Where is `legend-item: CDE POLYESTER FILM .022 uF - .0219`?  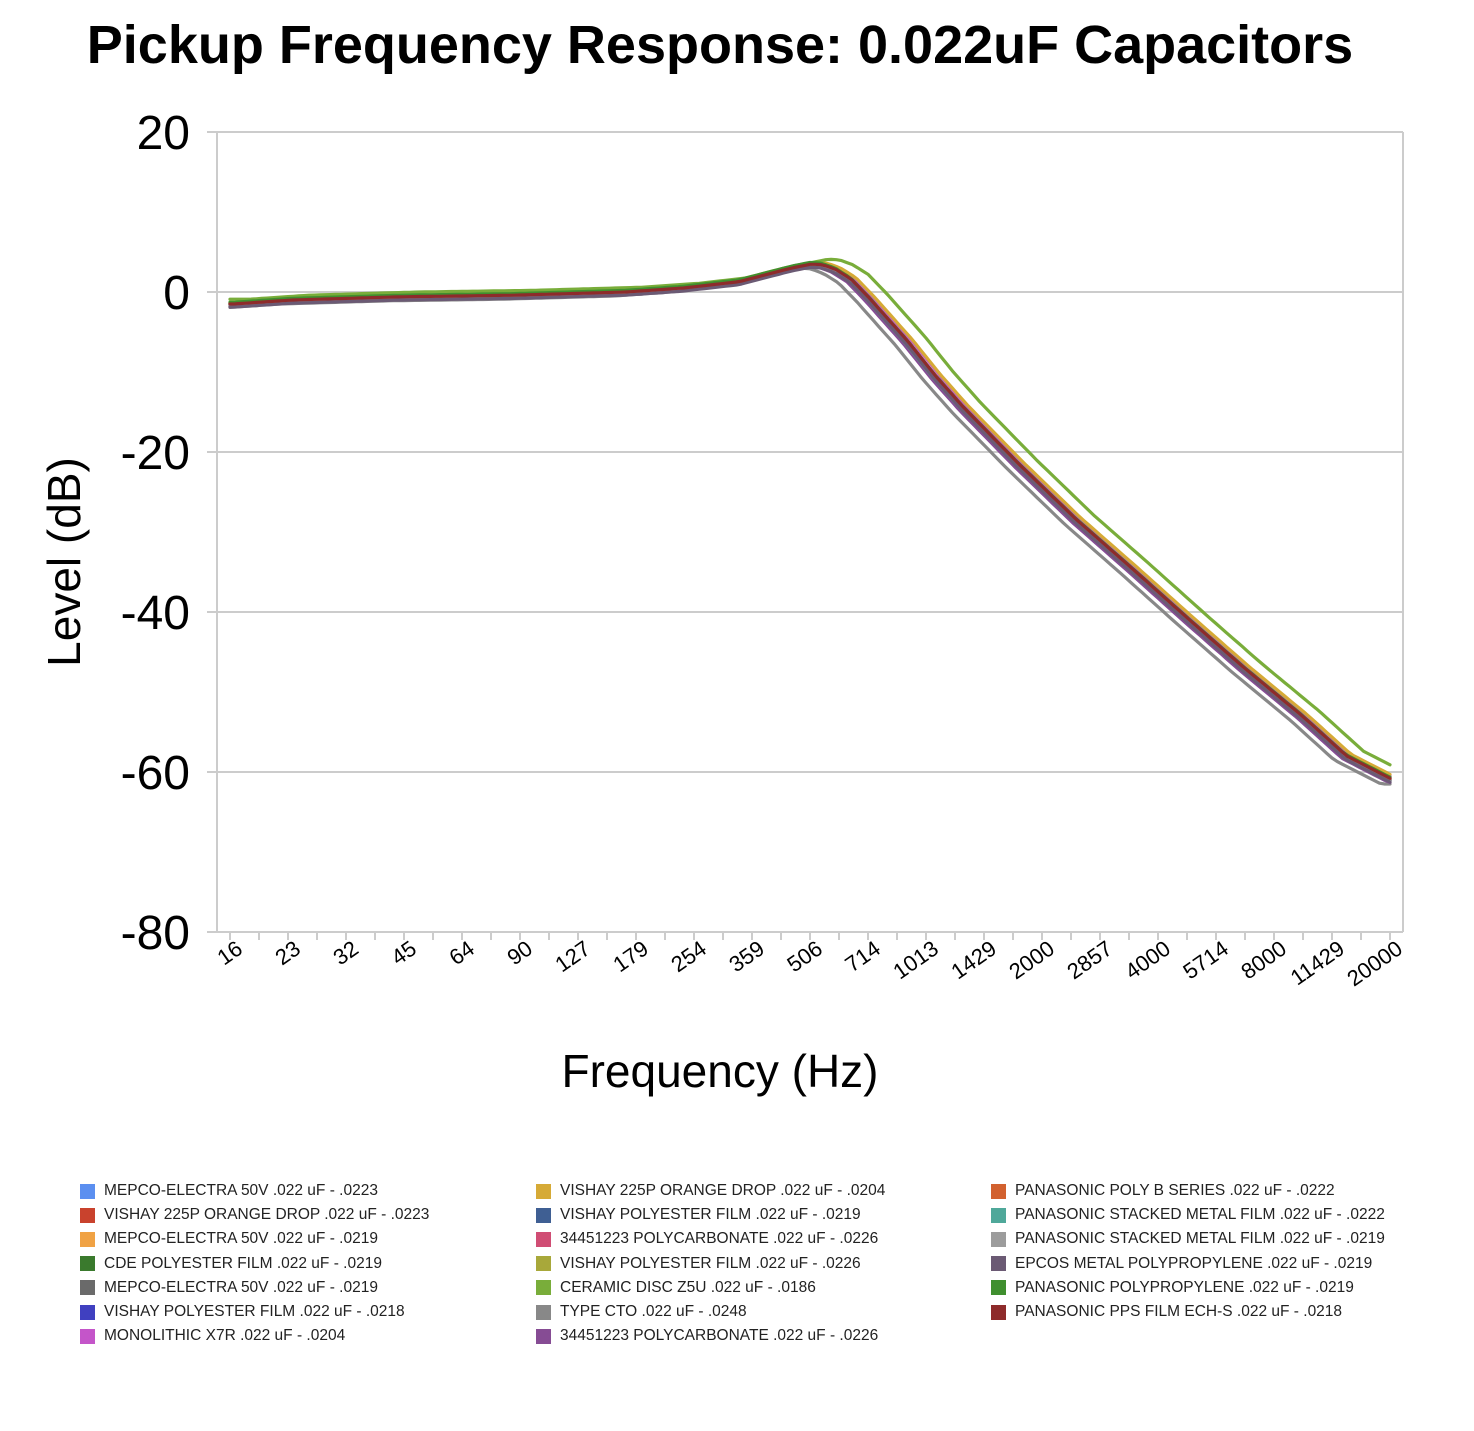 legend-item: CDE POLYESTER FILM .022 uF - .0219 is located at coordinates (231, 1264).